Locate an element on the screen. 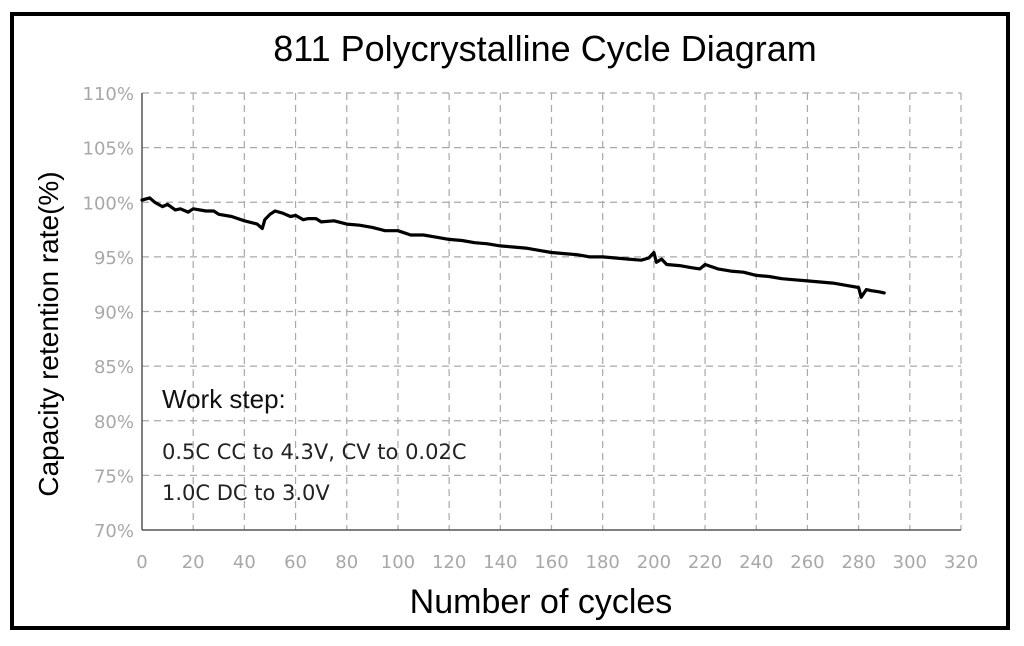 The height and width of the screenshot is (646, 1024). x-tick-label: 220 is located at coordinates (705, 562).